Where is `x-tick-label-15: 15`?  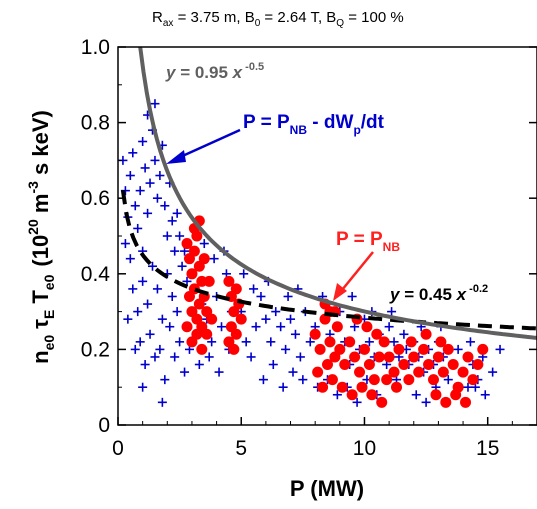 x-tick-label-15: 15 is located at coordinates (487, 448).